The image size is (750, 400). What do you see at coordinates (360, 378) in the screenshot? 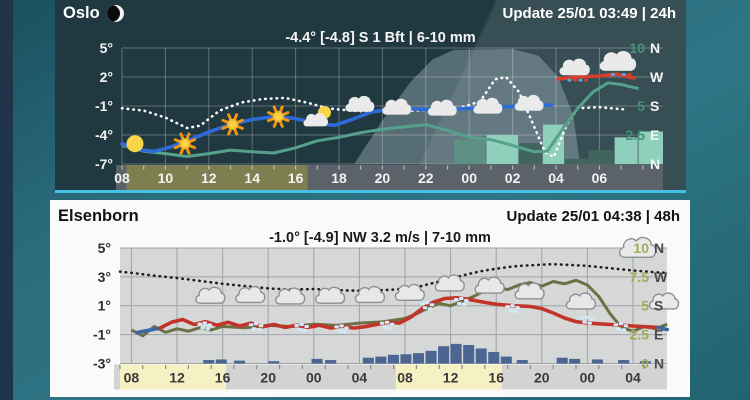
I see `hour-label: 04` at bounding box center [360, 378].